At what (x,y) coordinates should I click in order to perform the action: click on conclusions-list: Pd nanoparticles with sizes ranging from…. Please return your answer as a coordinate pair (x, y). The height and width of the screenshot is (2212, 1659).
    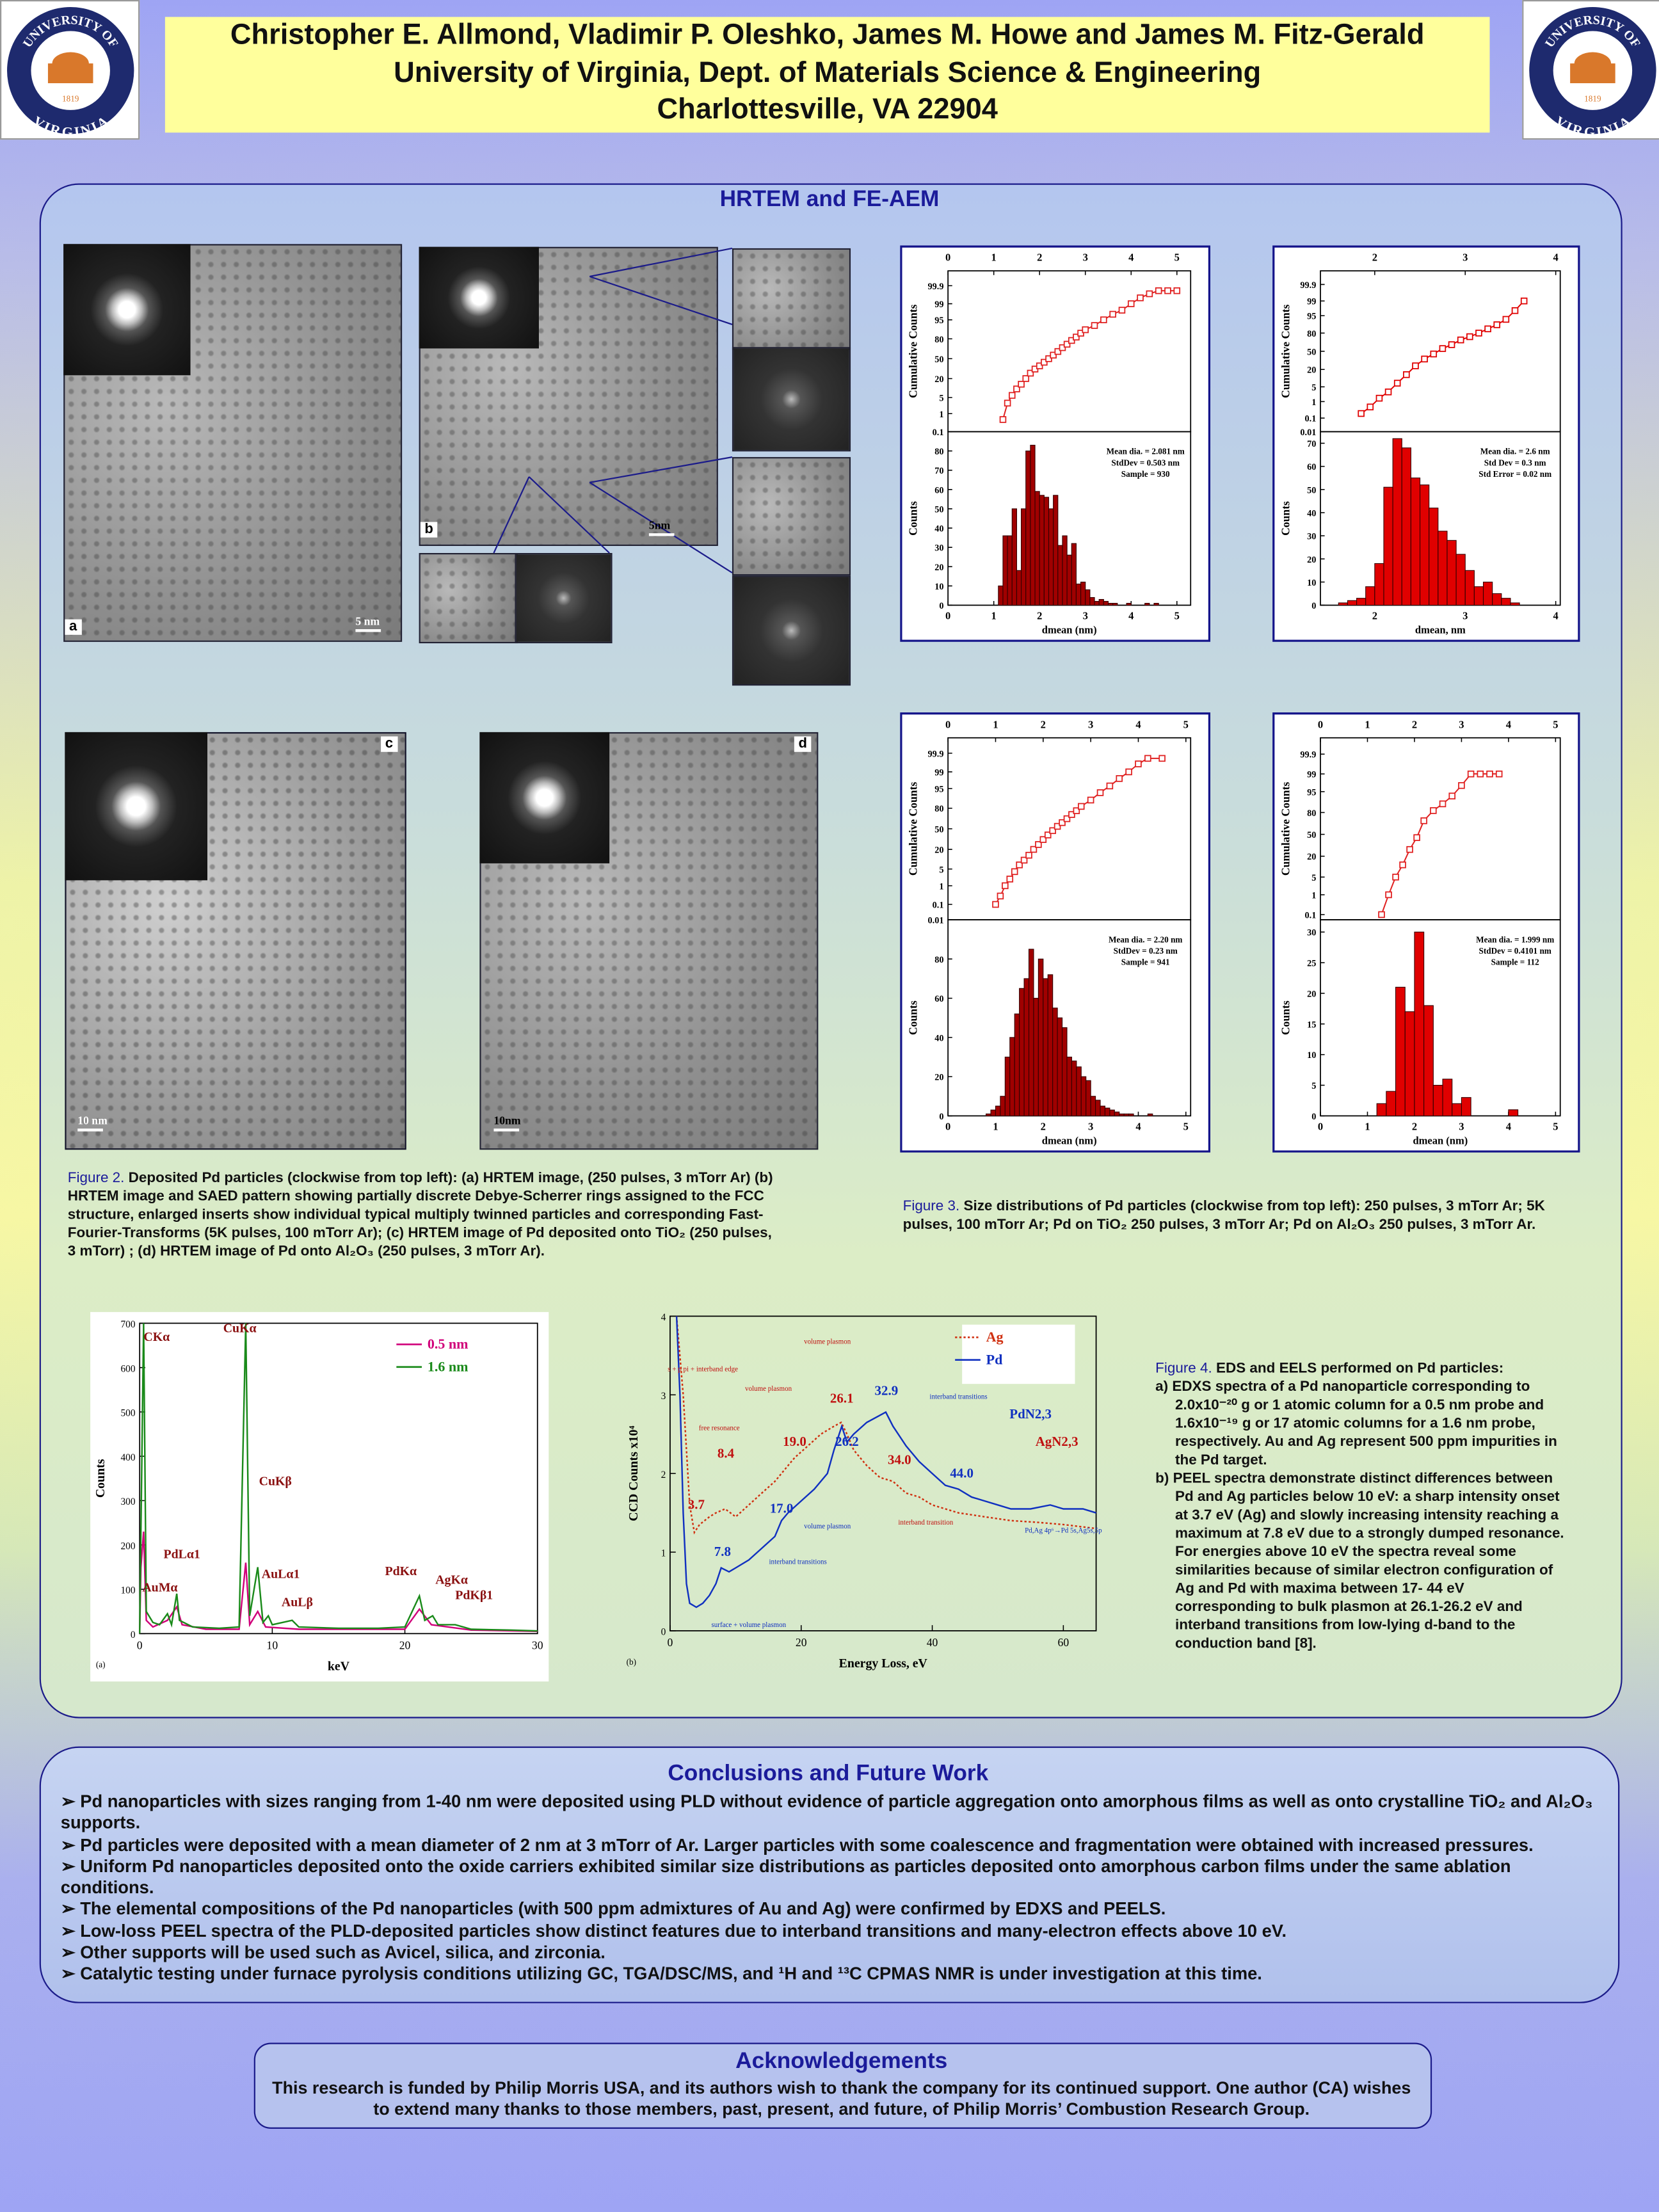
    Looking at the image, I should click on (833, 1888).